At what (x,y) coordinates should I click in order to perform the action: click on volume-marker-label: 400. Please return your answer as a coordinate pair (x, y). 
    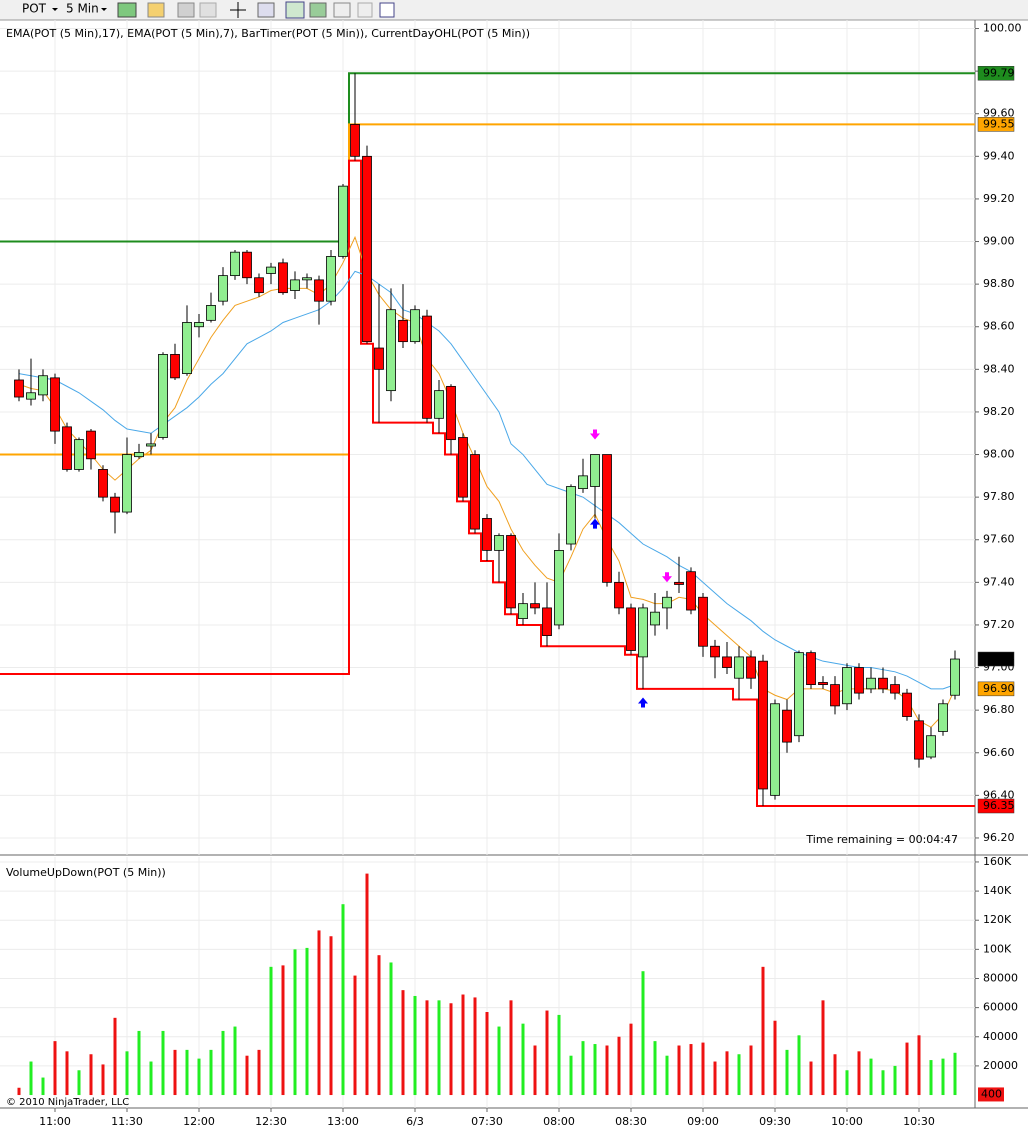
    Looking at the image, I should click on (991, 1093).